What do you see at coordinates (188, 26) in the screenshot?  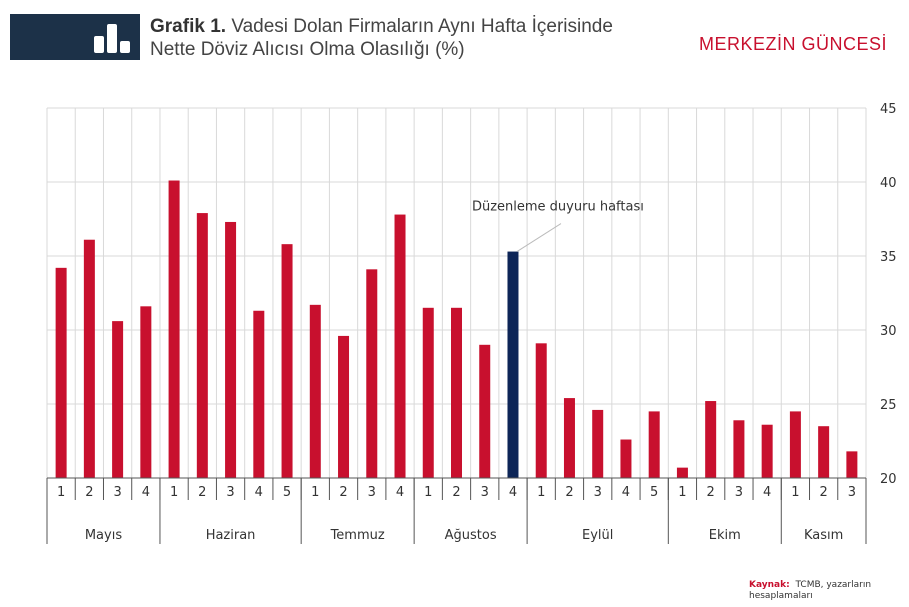 I see `figure-label: Grafik 1.` at bounding box center [188, 26].